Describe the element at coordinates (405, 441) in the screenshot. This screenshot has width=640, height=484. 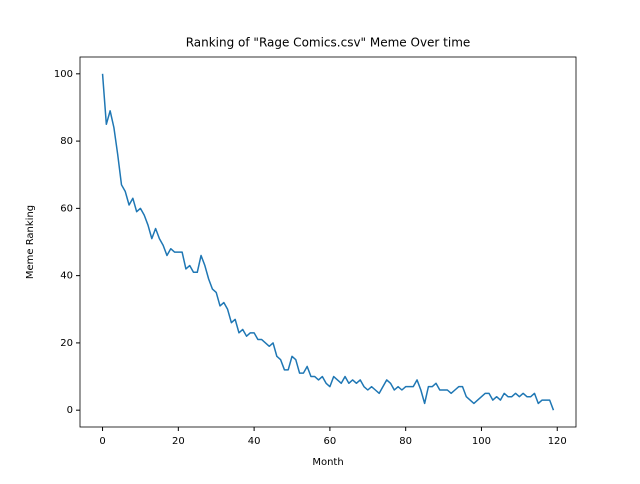
I see `x-tick-label: 80` at that location.